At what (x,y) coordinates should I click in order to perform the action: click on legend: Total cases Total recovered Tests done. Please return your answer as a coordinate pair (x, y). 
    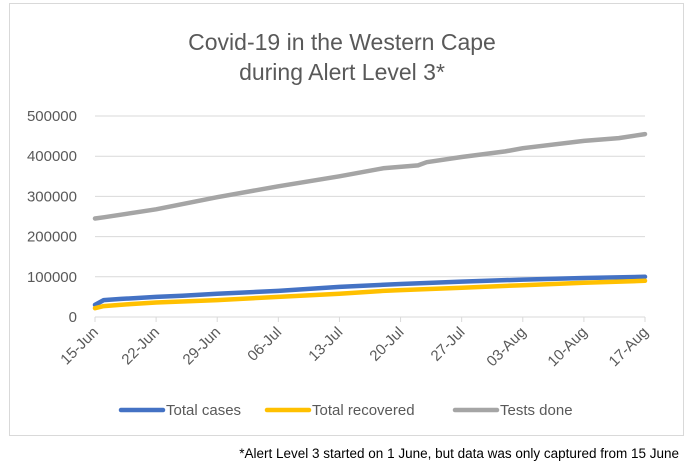
    Looking at the image, I should click on (345, 410).